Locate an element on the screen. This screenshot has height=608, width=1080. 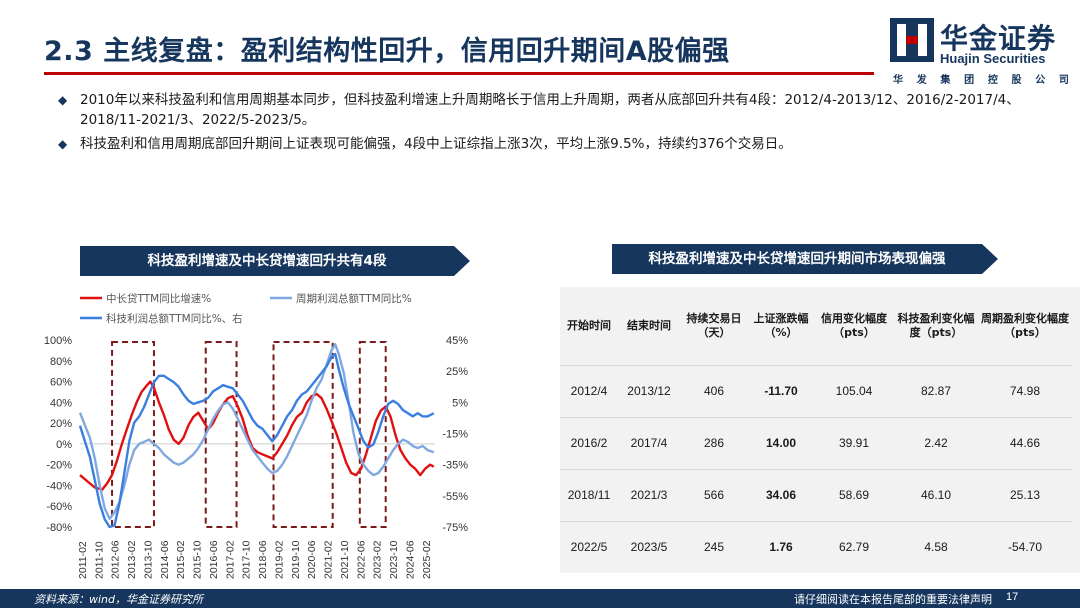
table-cell: 62.79 is located at coordinates (854, 546).